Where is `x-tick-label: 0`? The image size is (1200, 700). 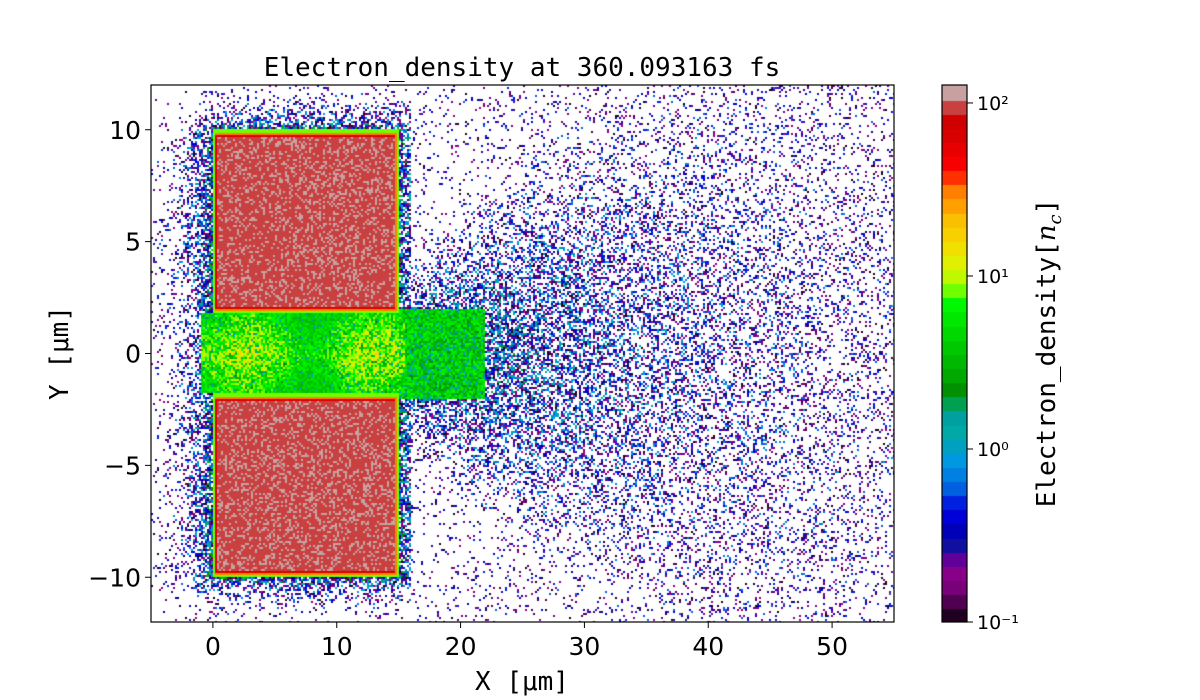
x-tick-label: 0 is located at coordinates (213, 646).